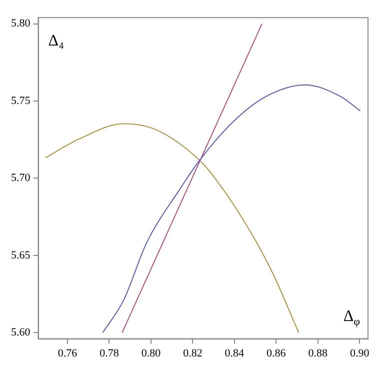 Image resolution: width=382 pixels, height=371 pixels. What do you see at coordinates (21, 178) in the screenshot?
I see `y-tick-label: 5.70` at bounding box center [21, 178].